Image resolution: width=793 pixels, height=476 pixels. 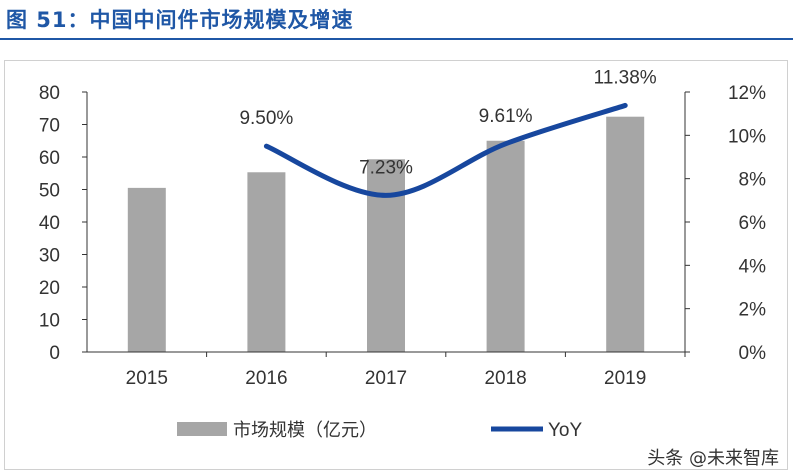 What do you see at coordinates (505, 246) in the screenshot?
I see `bar-2018` at bounding box center [505, 246].